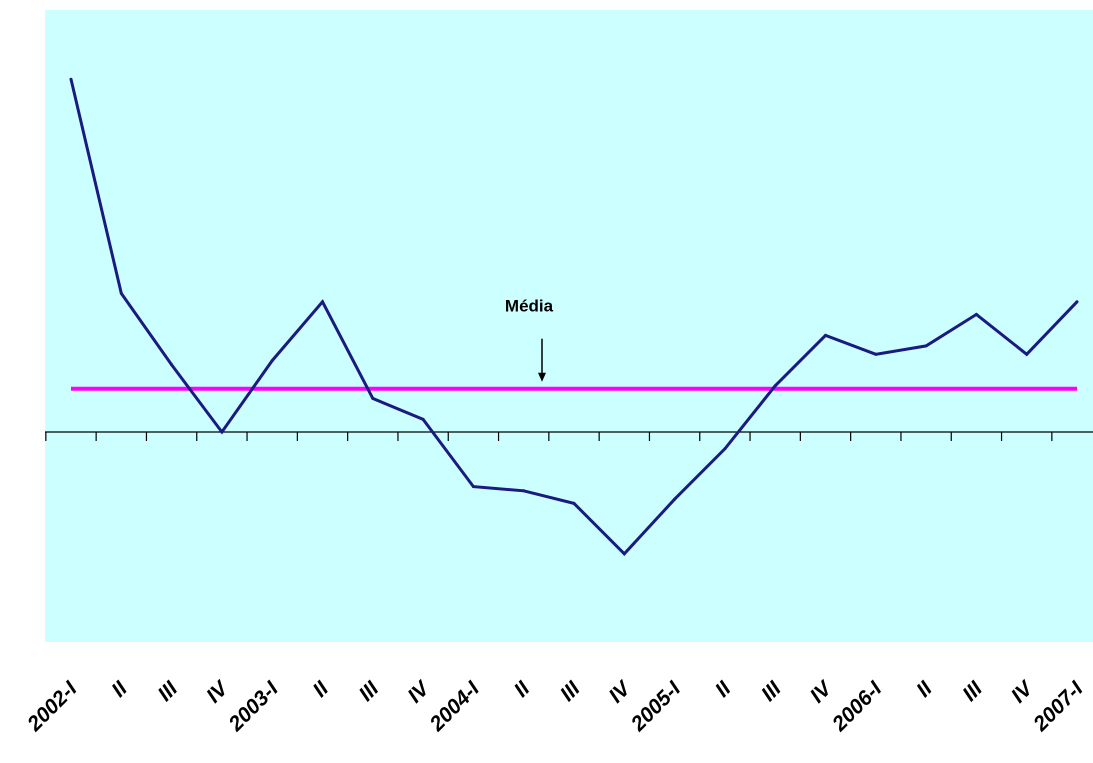 The height and width of the screenshot is (763, 1093). Describe the element at coordinates (254, 706) in the screenshot. I see `x-tick-label: 2003-I` at that location.